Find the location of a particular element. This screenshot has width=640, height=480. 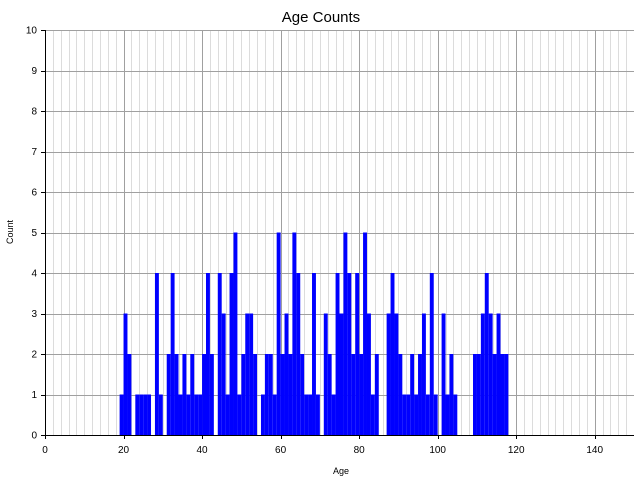

chart-title: Age Counts is located at coordinates (321, 17).